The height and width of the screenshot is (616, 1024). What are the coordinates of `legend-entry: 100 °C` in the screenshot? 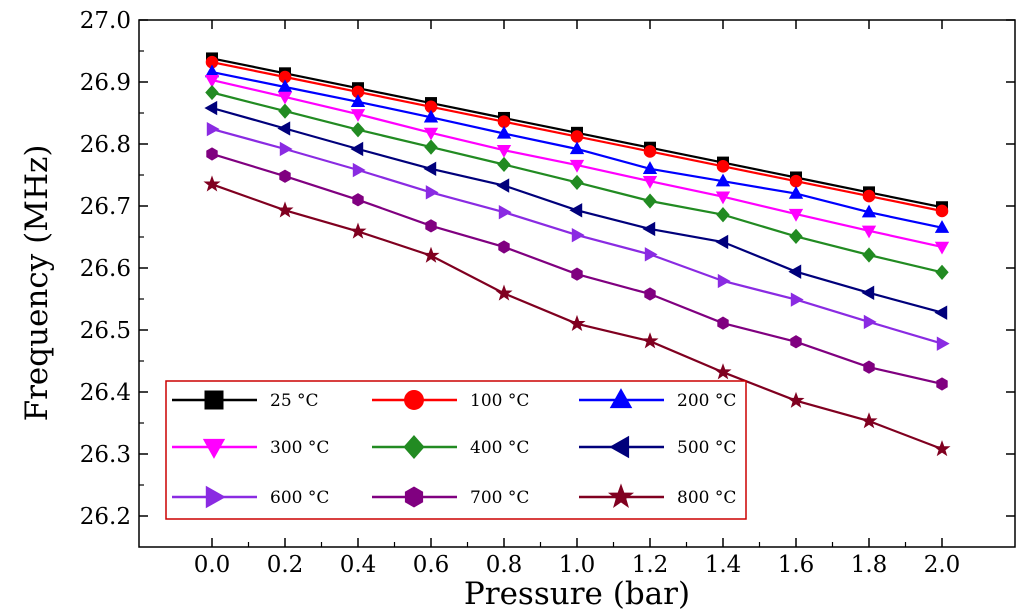 It's located at (450, 400).